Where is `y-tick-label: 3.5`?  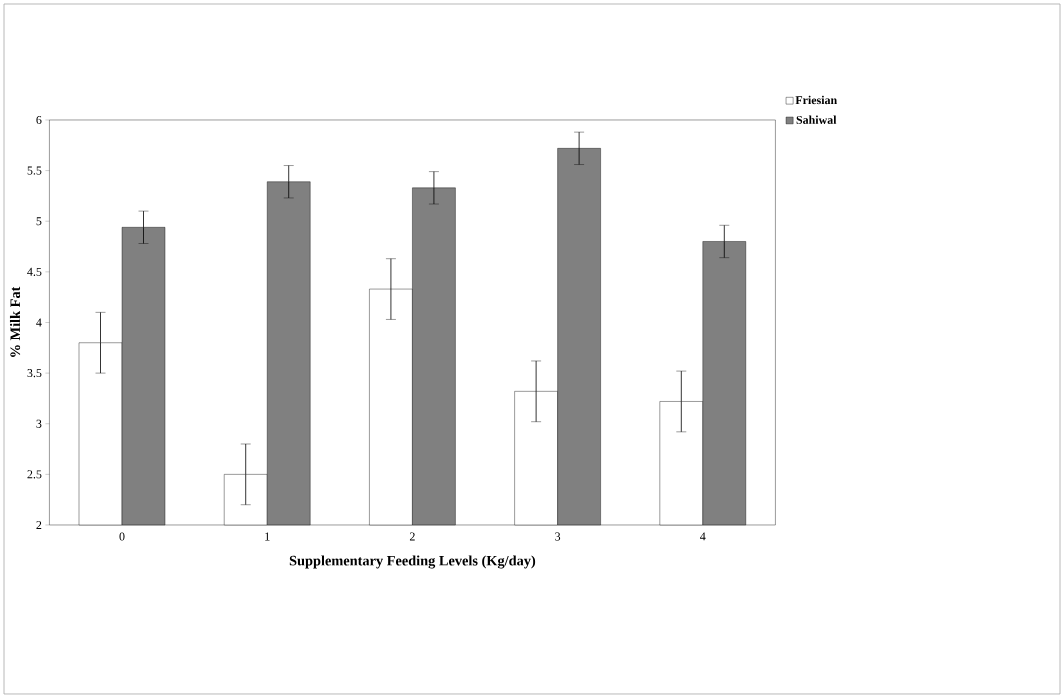
y-tick-label: 3.5 is located at coordinates (34, 373).